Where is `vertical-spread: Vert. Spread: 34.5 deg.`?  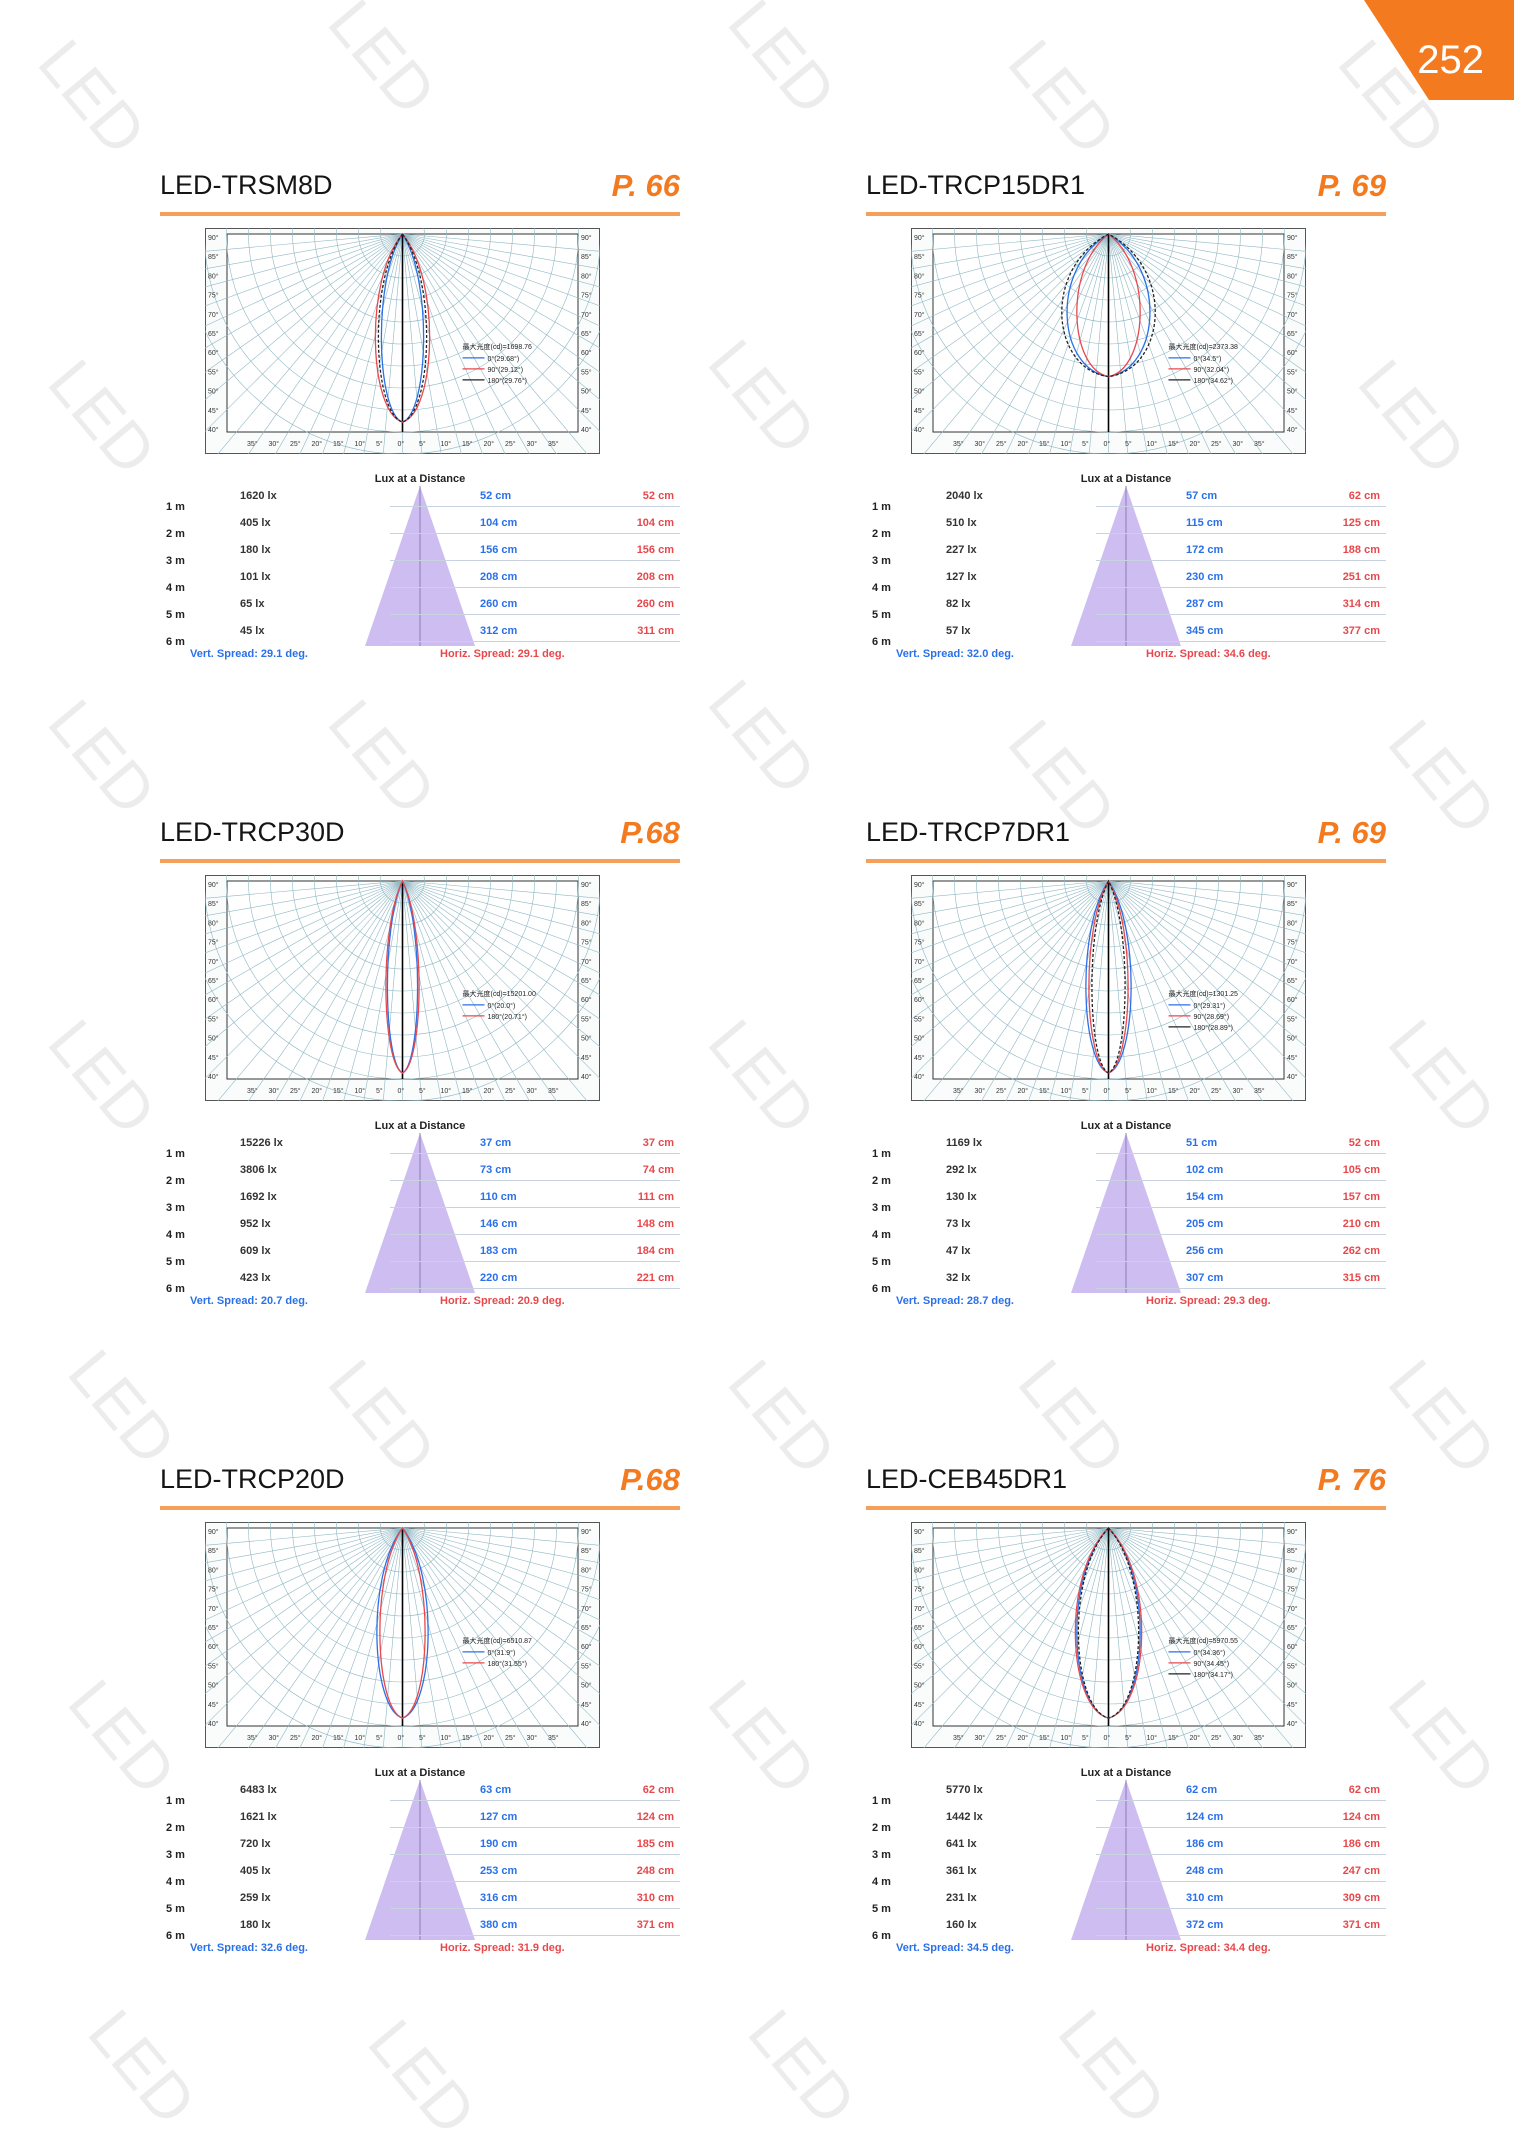 vertical-spread: Vert. Spread: 34.5 deg. is located at coordinates (955, 1948).